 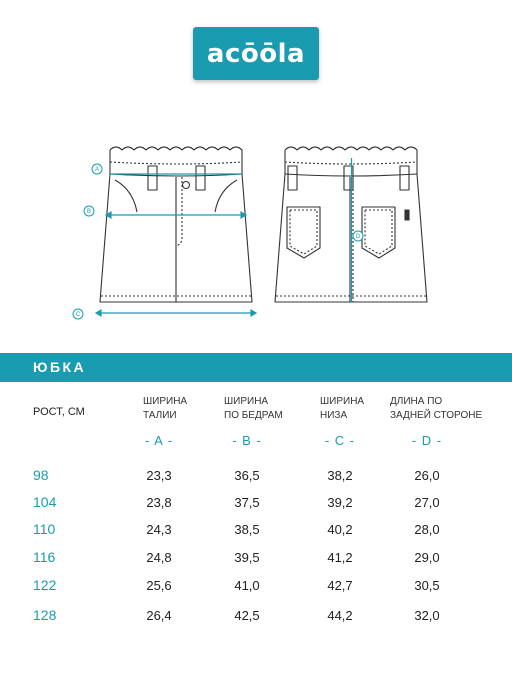 I want to click on column-header-waist-line2: ТАЛИИ, so click(x=160, y=415).